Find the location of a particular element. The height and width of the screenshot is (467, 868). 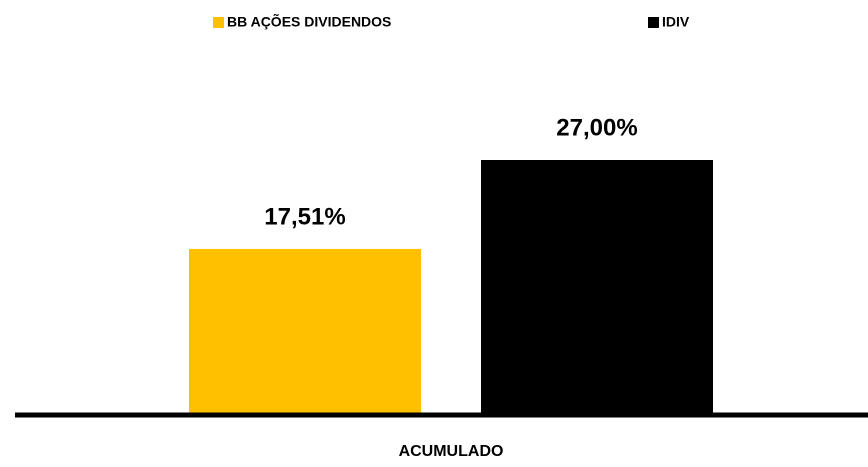

x-tick-label: ACUMULADO is located at coordinates (451, 451).